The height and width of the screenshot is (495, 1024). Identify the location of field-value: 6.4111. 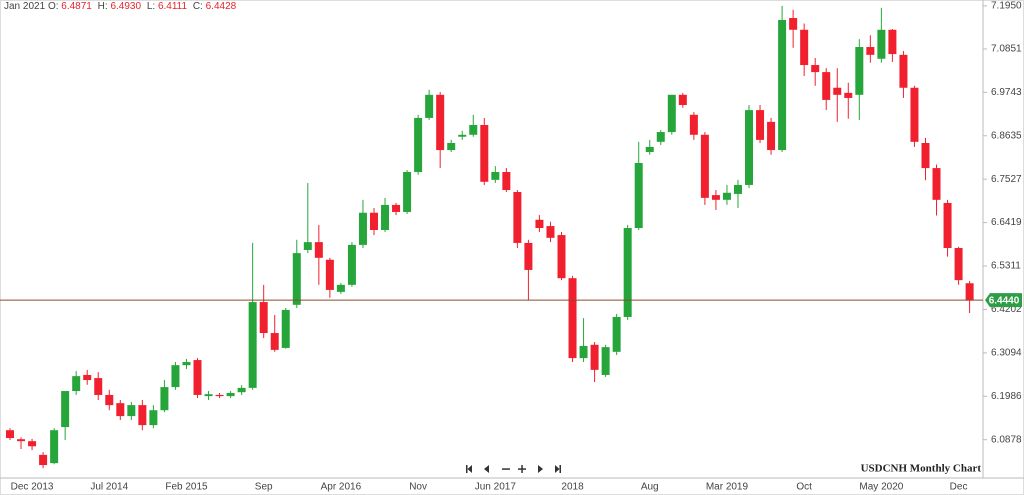
(172, 6).